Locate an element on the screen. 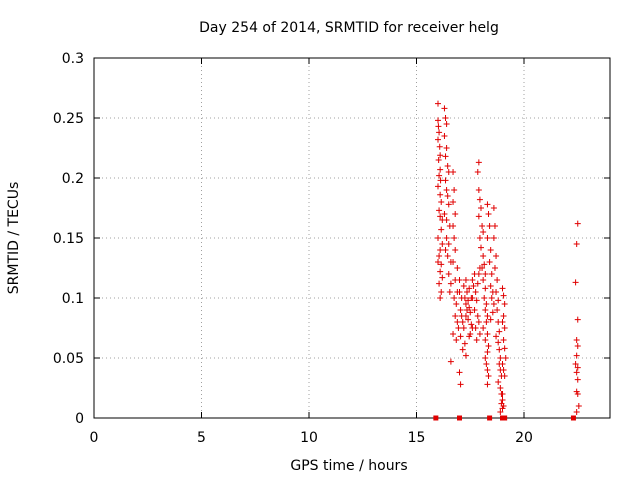 The image size is (640, 480). y-axis-label: SRMTID / TECUs is located at coordinates (14, 238).